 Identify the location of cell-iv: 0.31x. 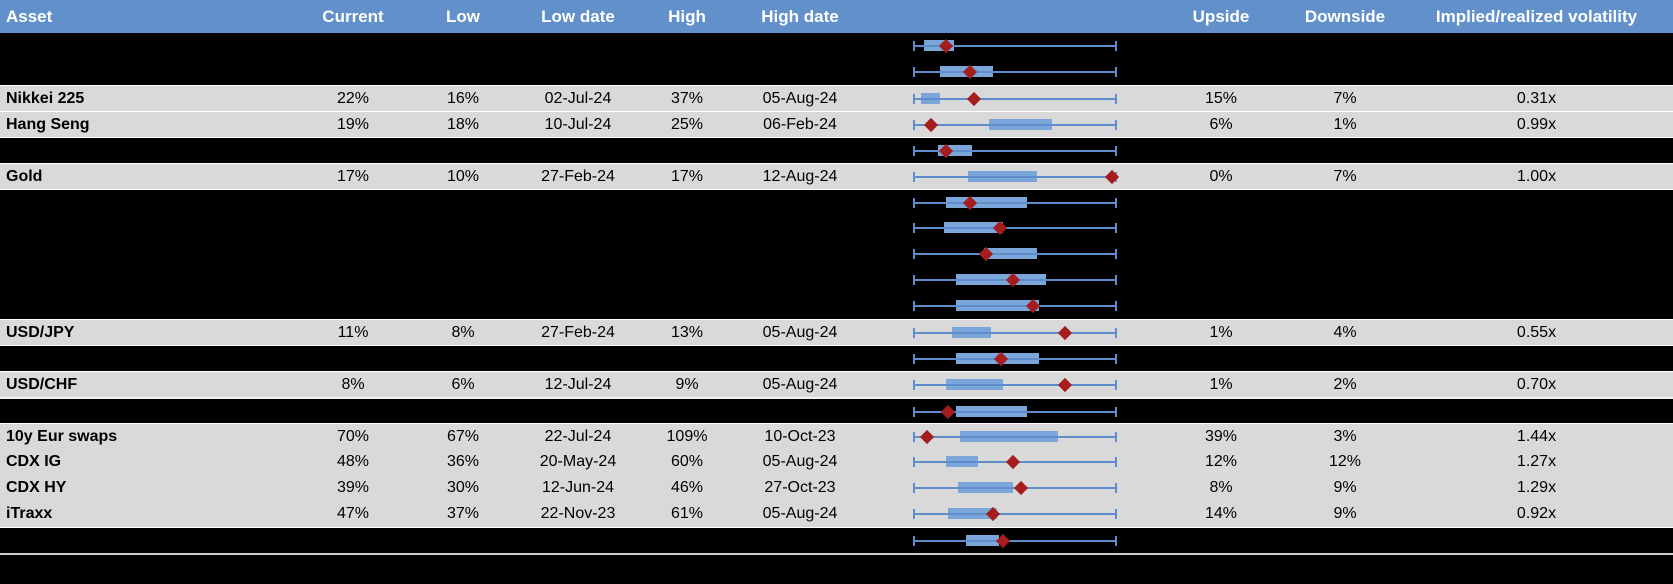
(1536, 98).